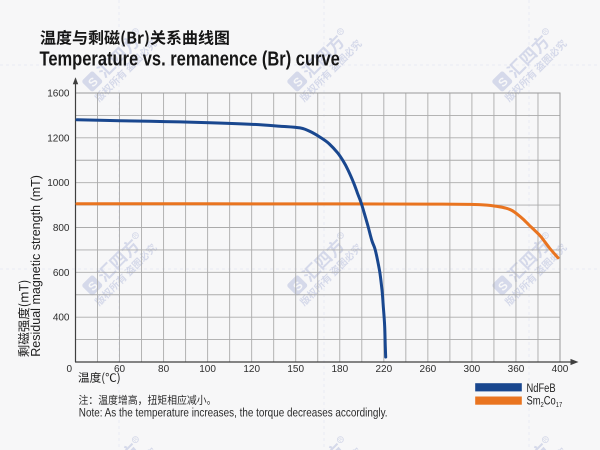 The height and width of the screenshot is (450, 600). I want to click on svg-text: 100, so click(207, 369).